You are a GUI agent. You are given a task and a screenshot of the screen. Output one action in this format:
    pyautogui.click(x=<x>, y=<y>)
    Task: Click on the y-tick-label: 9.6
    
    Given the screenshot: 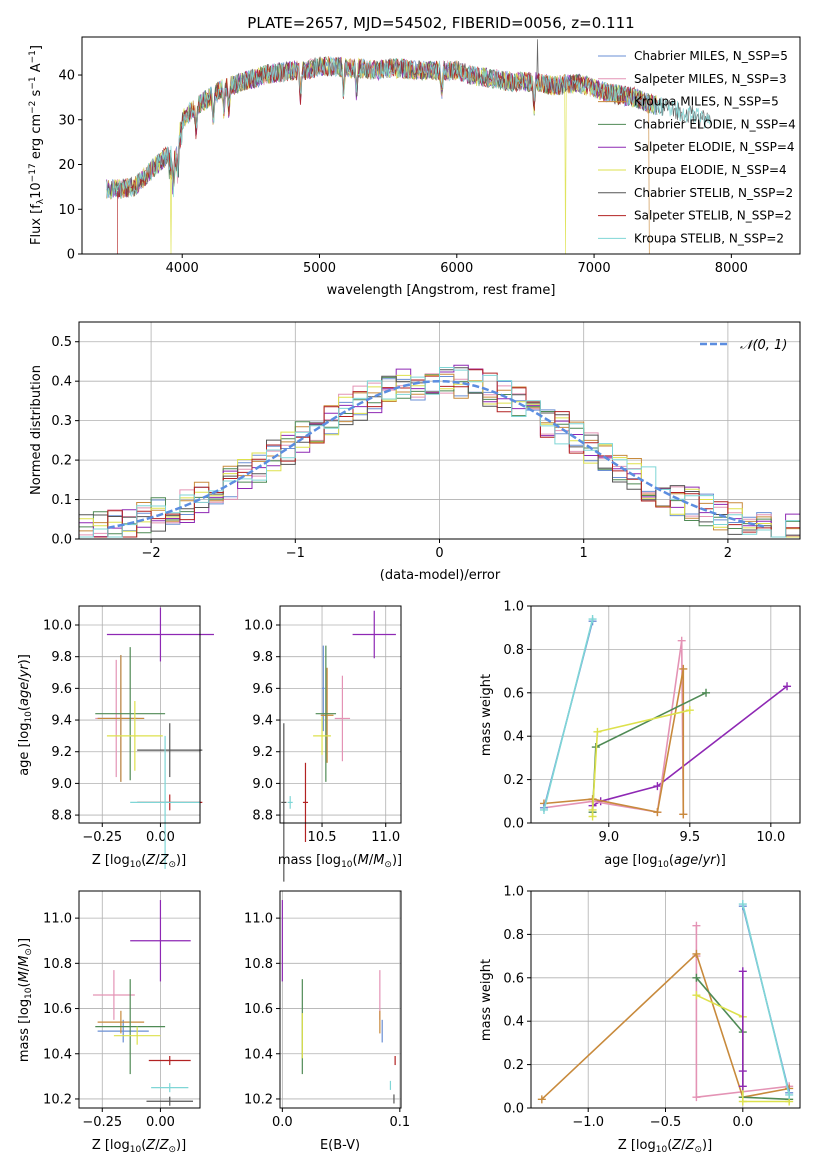 What is the action you would take?
    pyautogui.click(x=61, y=689)
    